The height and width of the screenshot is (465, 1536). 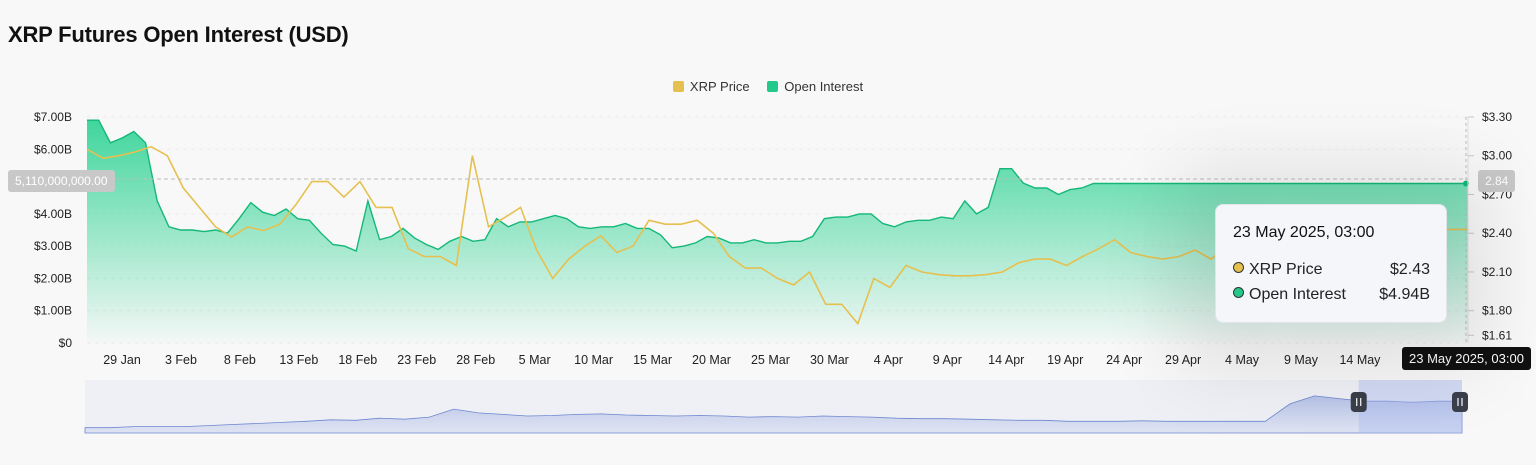 I want to click on tooltip-row-open-interest: Open Interest $4.94B, so click(x=1331, y=295).